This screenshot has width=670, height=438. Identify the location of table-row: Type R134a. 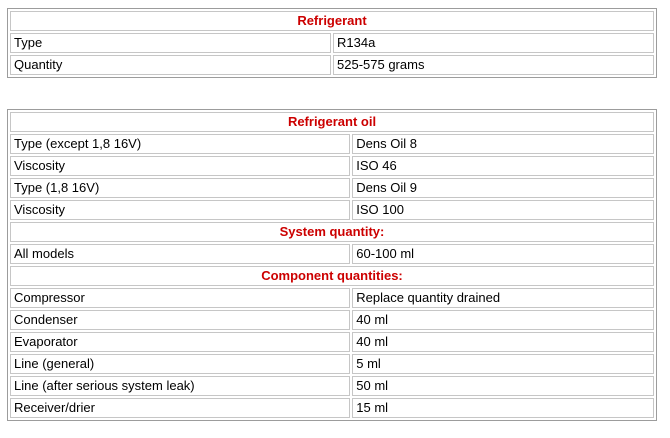
(332, 43).